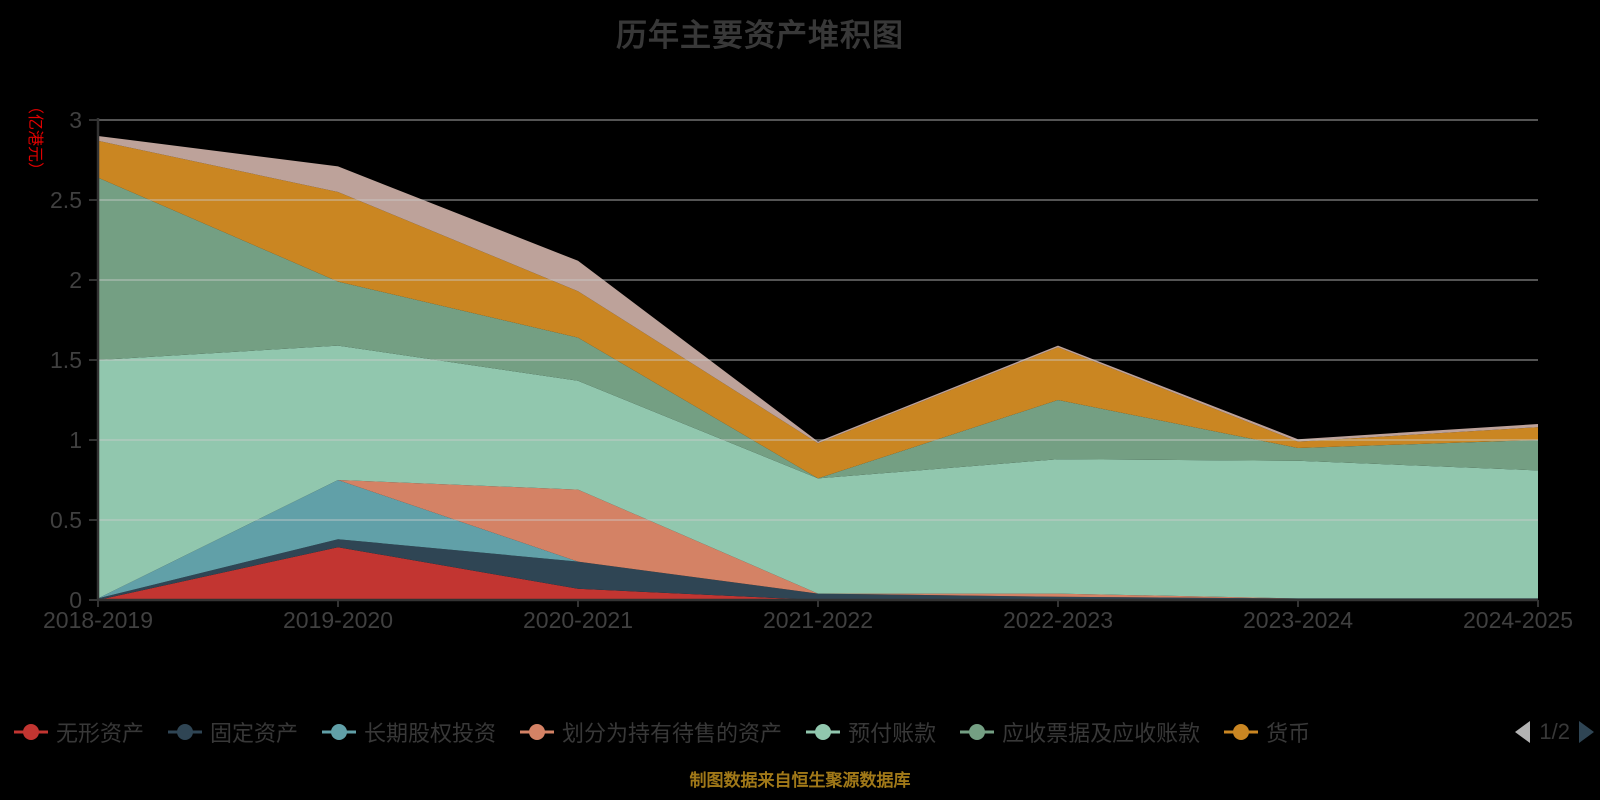 The image size is (1600, 800). Describe the element at coordinates (66, 200) in the screenshot. I see `y-tick-label-2.5: 2.5` at that location.